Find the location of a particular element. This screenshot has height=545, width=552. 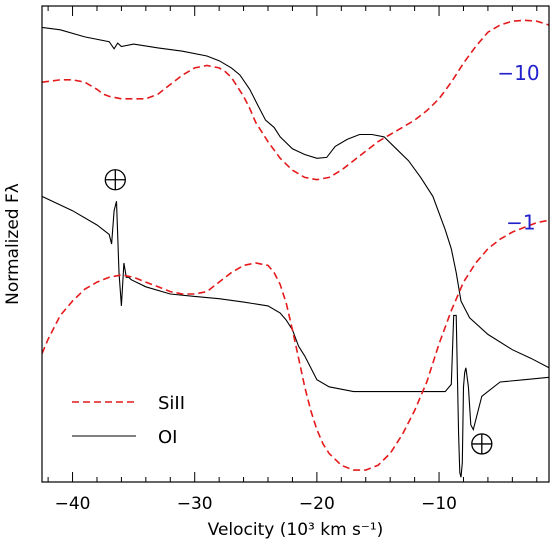

x-tick-label: −10 is located at coordinates (439, 504).